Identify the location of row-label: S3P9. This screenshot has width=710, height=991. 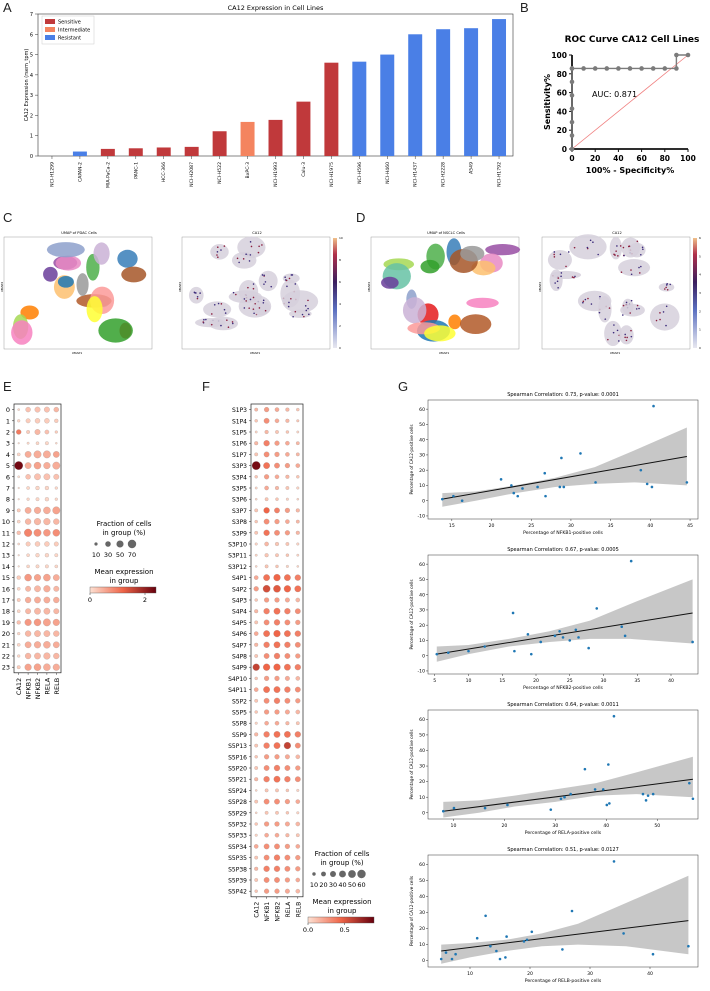
(239, 533).